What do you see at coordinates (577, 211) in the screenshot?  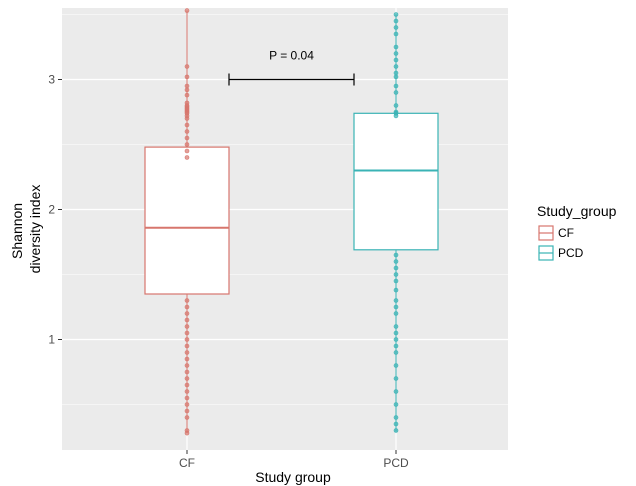 I see `legend-title: Study_group` at bounding box center [577, 211].